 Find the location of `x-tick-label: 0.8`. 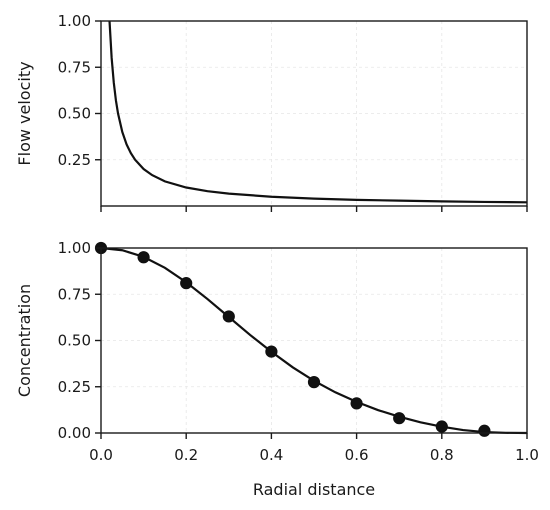

x-tick-label: 0.8 is located at coordinates (442, 455).